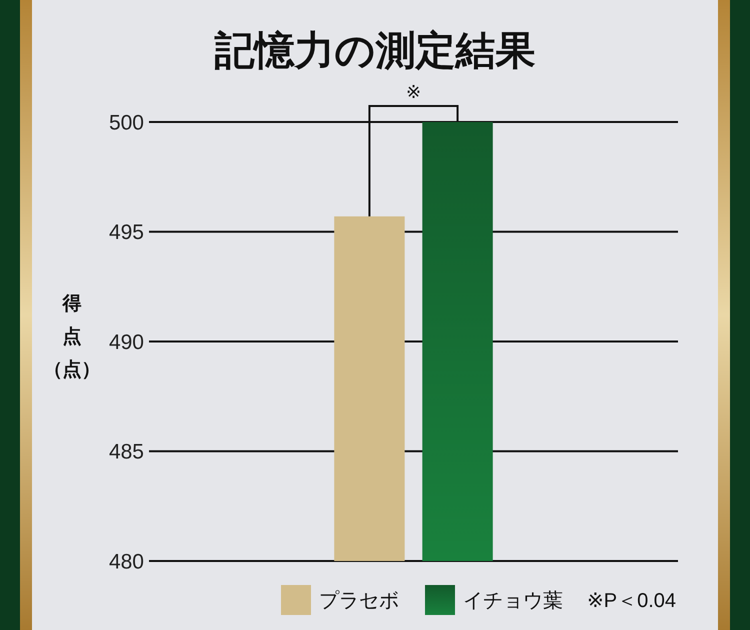 The height and width of the screenshot is (630, 750). I want to click on text: ※P＜0.04, so click(631, 601).